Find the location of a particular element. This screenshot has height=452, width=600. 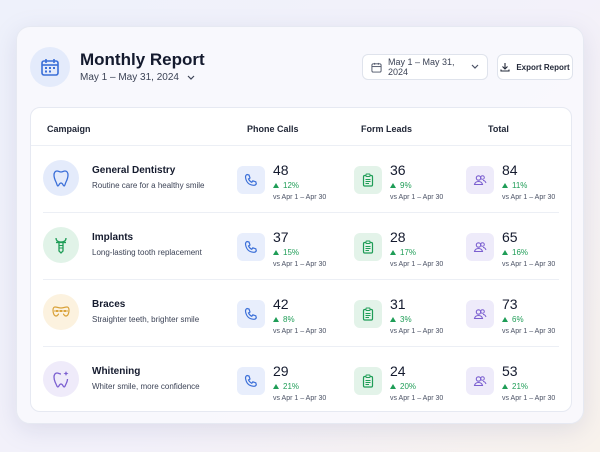

total-value: 84 is located at coordinates (510, 170).